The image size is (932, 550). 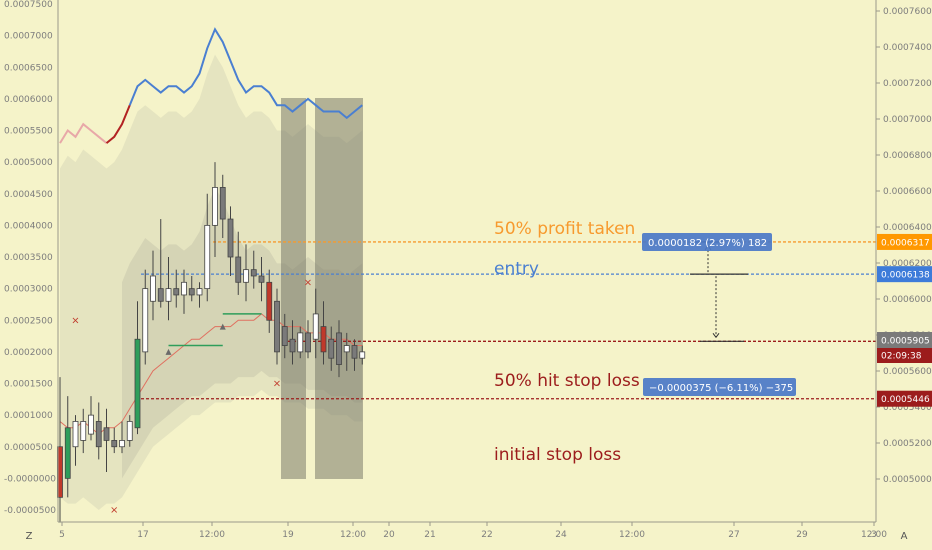 I want to click on left-tick-label: -0.0000500, so click(x=30, y=511).